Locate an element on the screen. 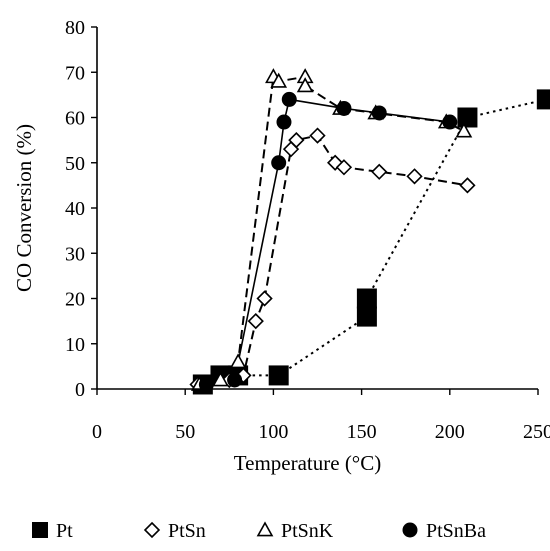 Image resolution: width=550 pixels, height=551 pixels. legend-marker-pt is located at coordinates (40, 530).